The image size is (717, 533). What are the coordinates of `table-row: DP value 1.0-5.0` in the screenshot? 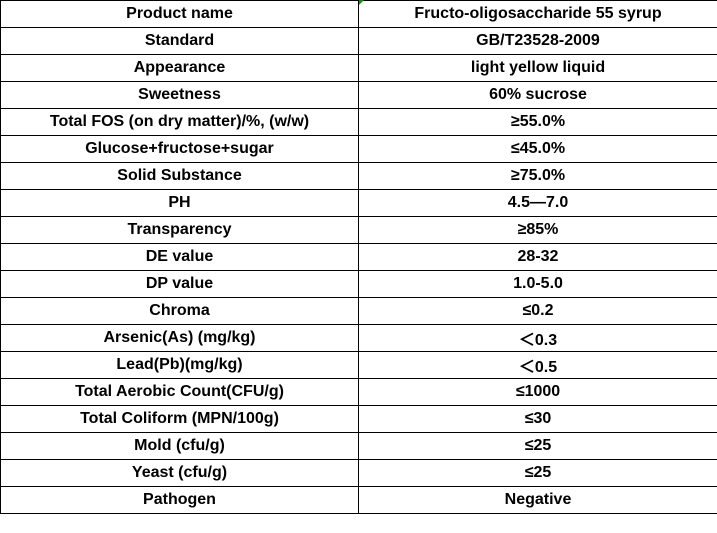 It's located at (358, 284).